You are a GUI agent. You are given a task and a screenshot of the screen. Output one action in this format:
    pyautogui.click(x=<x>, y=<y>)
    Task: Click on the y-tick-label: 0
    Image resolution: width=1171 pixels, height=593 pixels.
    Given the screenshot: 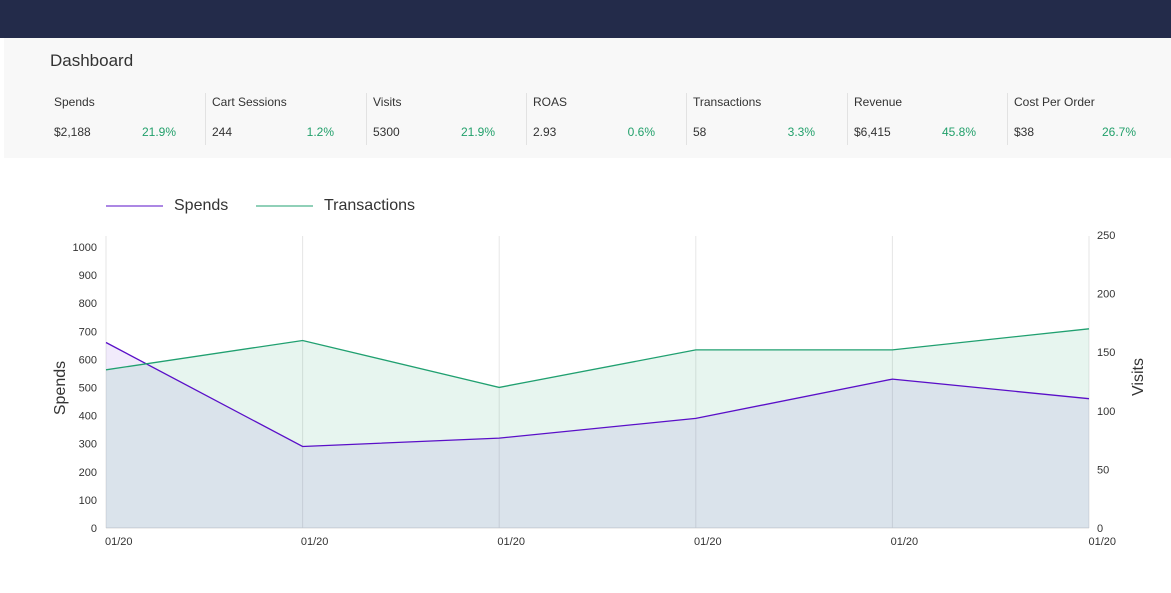 What is the action you would take?
    pyautogui.click(x=94, y=529)
    